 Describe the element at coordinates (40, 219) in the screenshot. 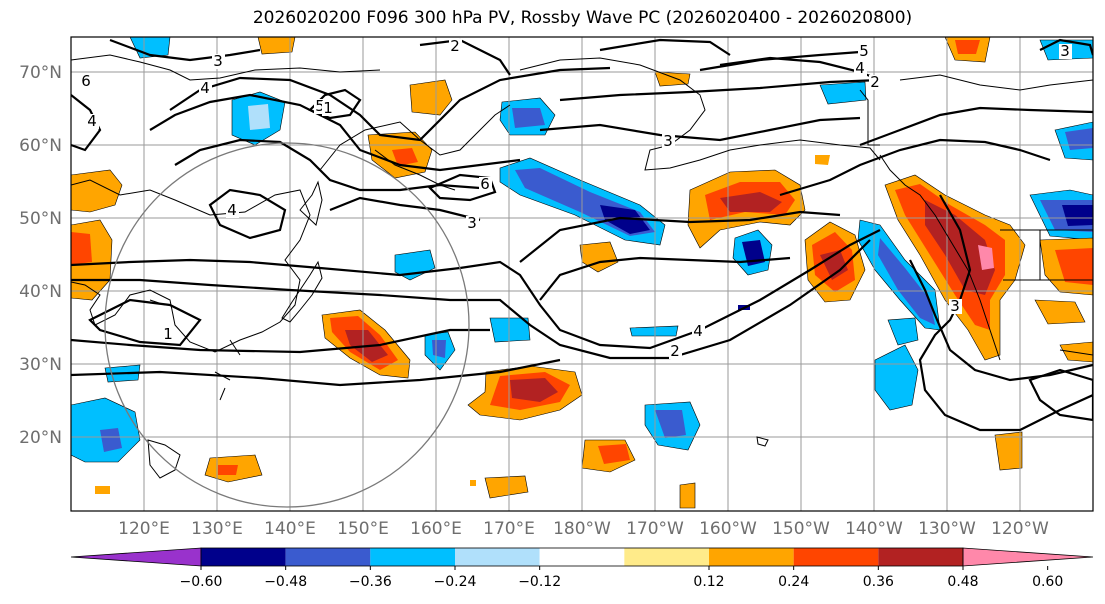

I see `lat-label: 50°N` at that location.